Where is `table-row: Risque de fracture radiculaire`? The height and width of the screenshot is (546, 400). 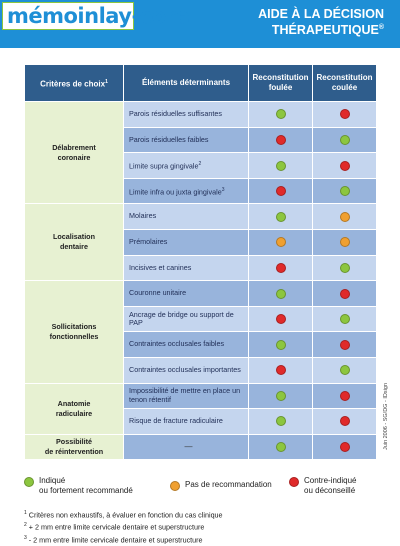
table-row: Risque de fracture radiculaire is located at coordinates (201, 421).